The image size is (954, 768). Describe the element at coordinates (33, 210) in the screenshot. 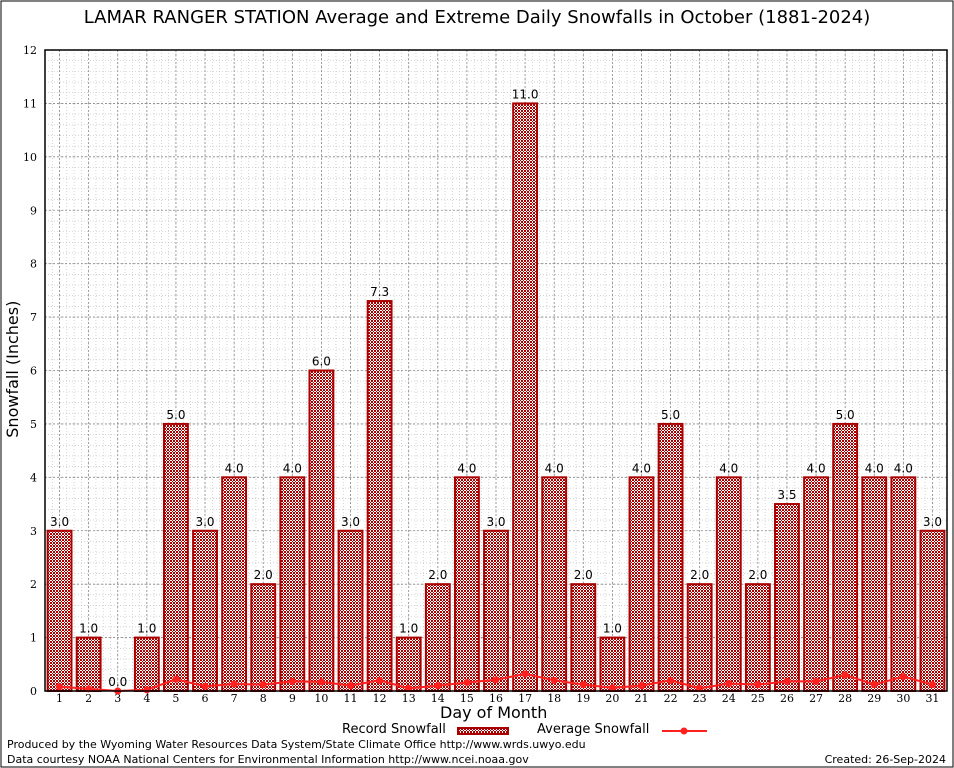

I see `y-tick-label: 9` at that location.